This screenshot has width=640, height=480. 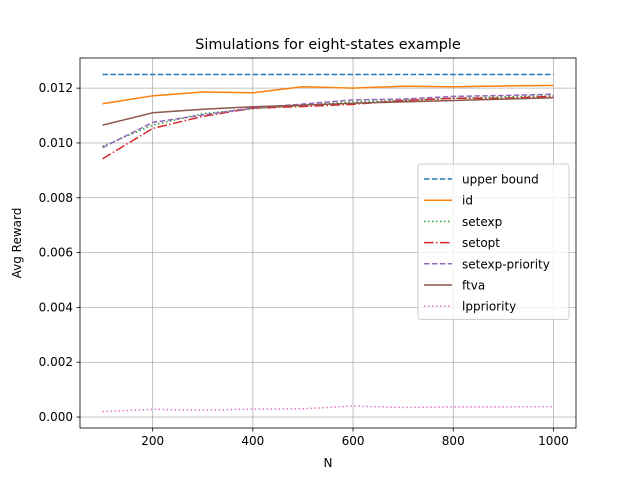 What do you see at coordinates (473, 286) in the screenshot?
I see `legend-label: ftva` at bounding box center [473, 286].